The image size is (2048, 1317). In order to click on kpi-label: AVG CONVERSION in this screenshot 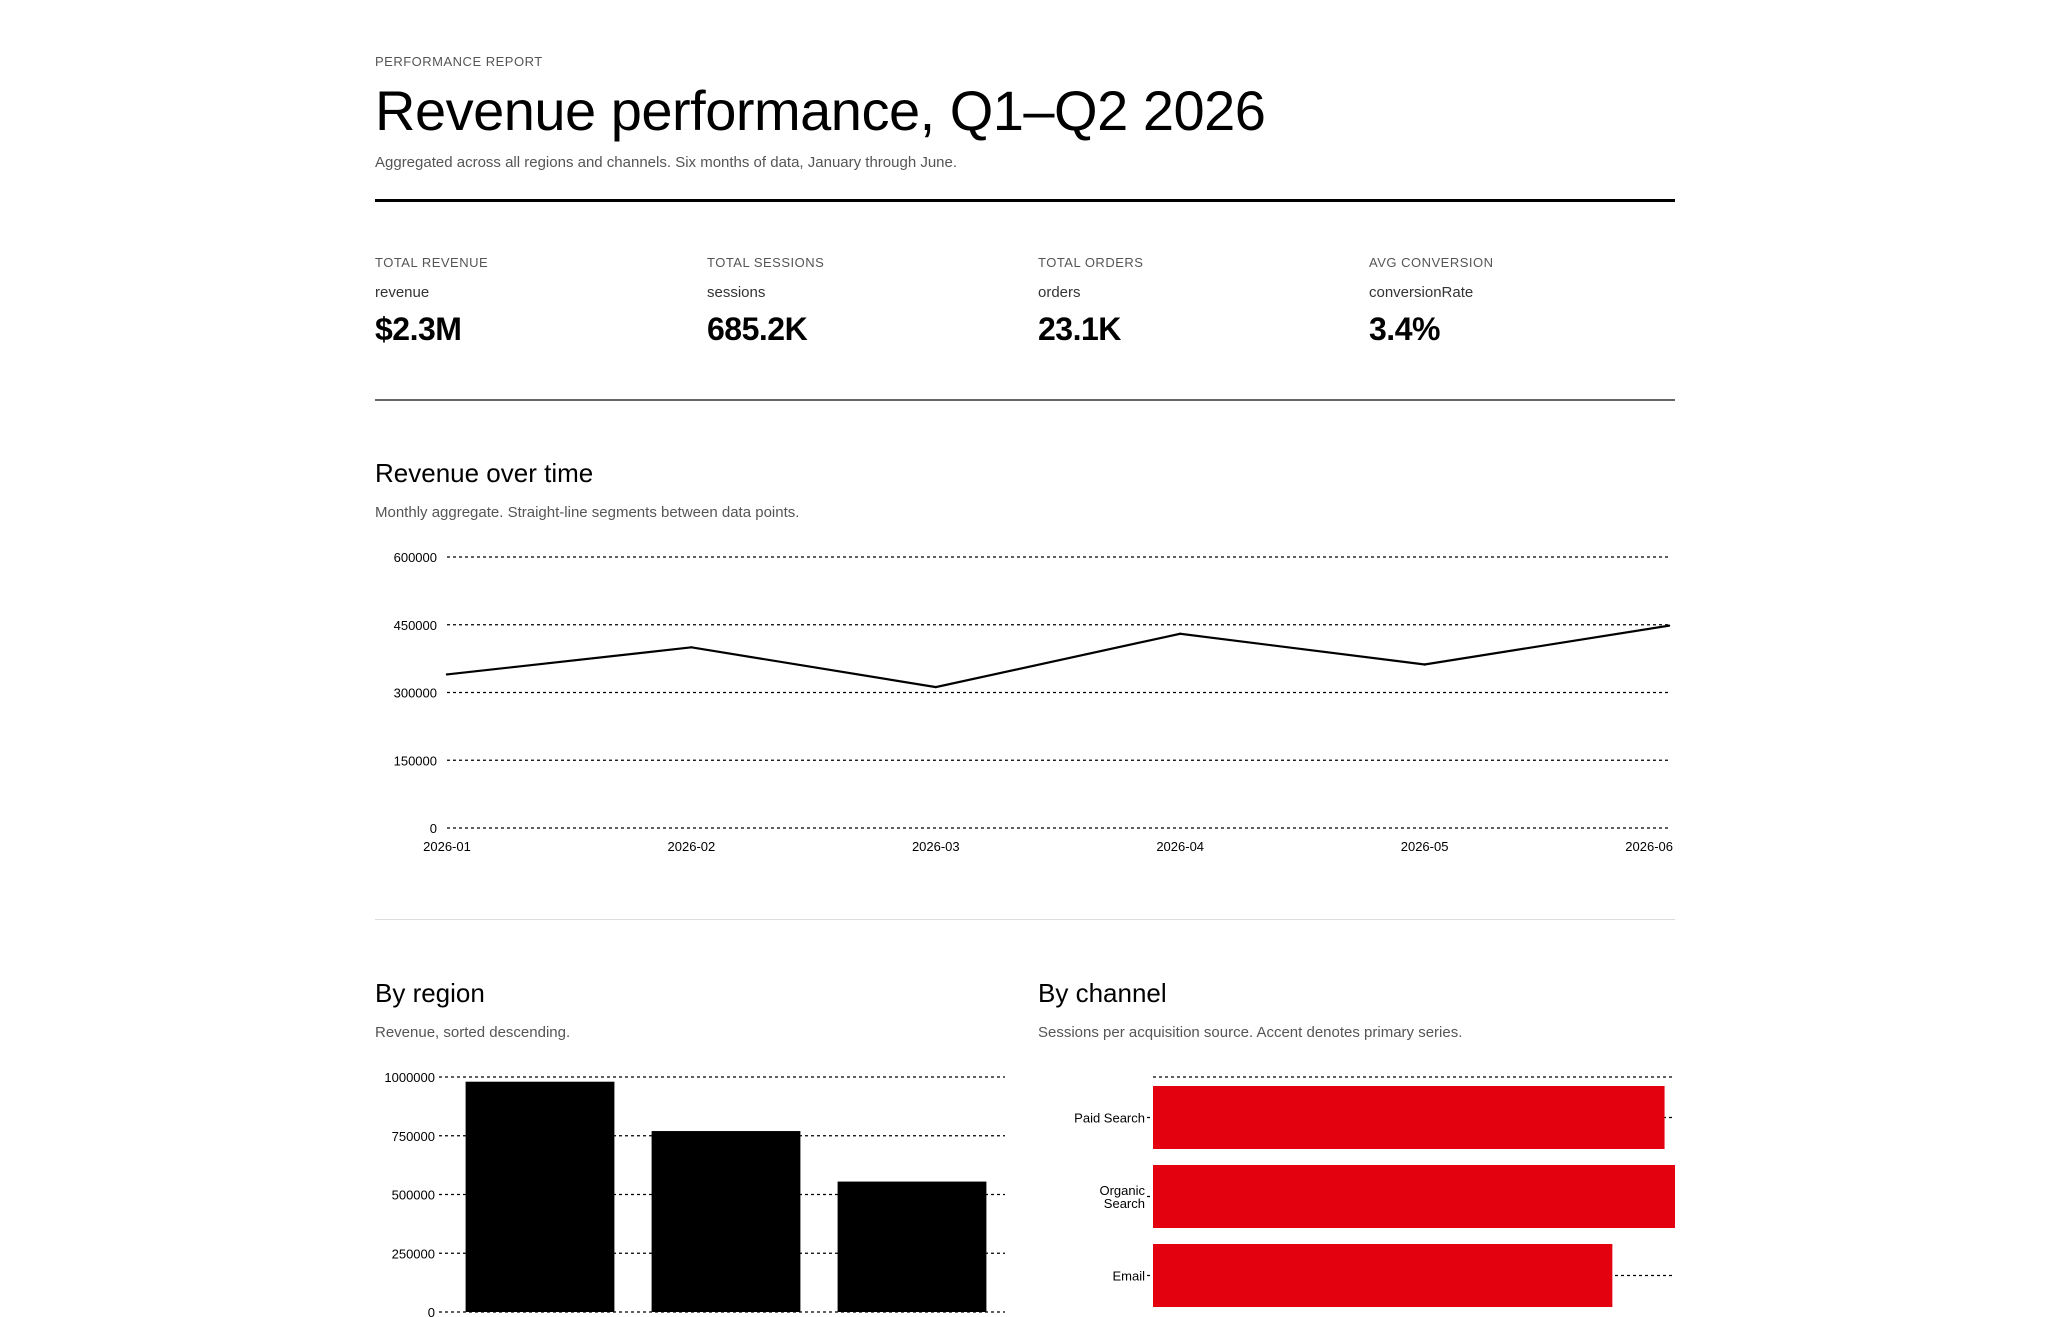, I will do `click(1431, 262)`.